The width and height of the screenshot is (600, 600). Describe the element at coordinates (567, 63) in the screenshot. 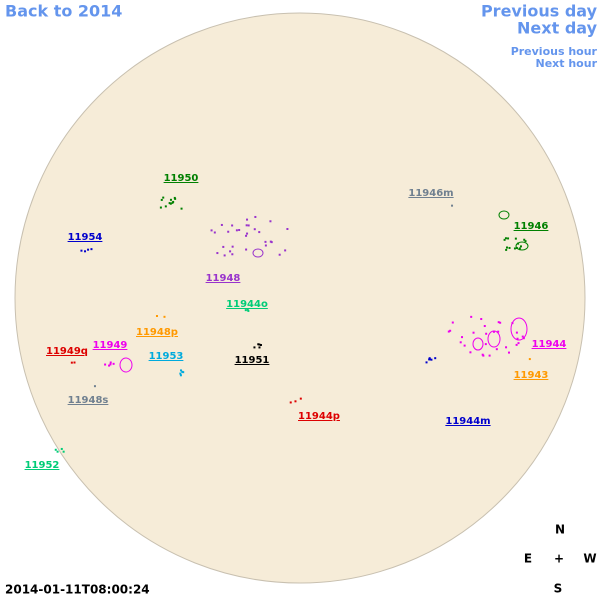

I see `next-hour-link: Next hour` at that location.